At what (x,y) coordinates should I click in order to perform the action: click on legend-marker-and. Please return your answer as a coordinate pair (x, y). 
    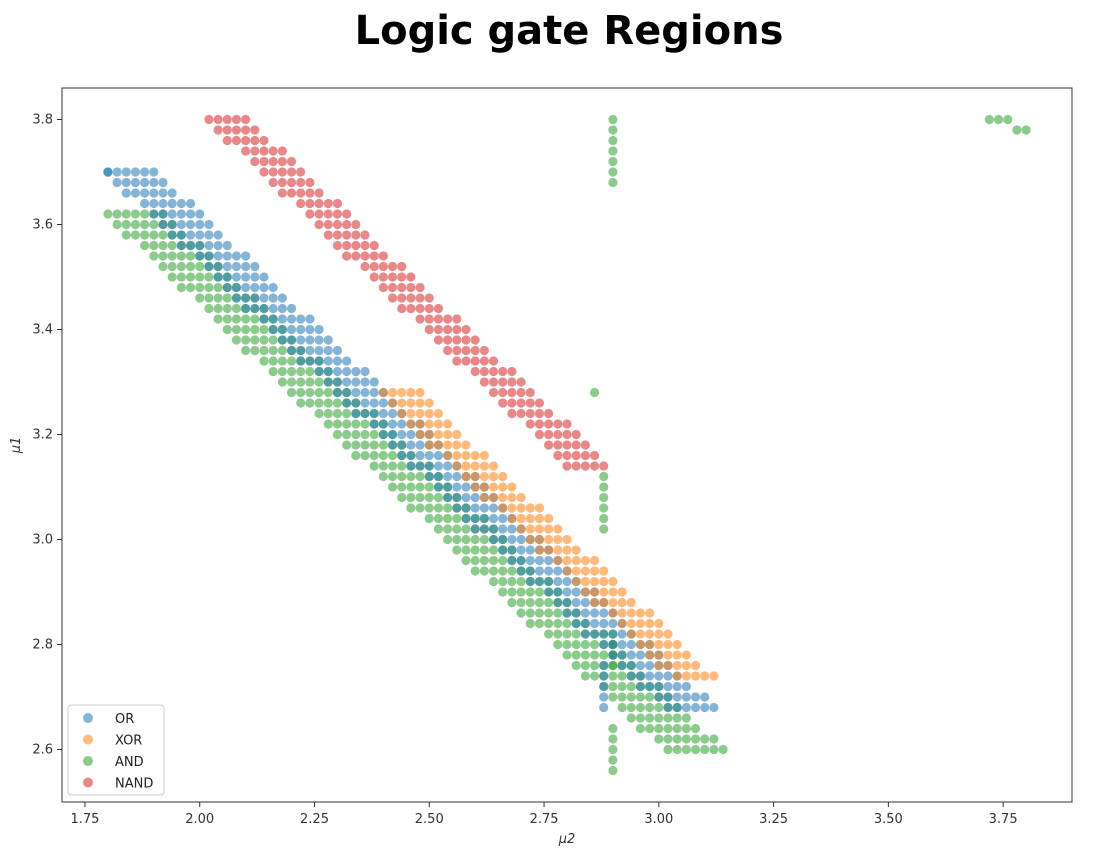
    Looking at the image, I should click on (88, 761).